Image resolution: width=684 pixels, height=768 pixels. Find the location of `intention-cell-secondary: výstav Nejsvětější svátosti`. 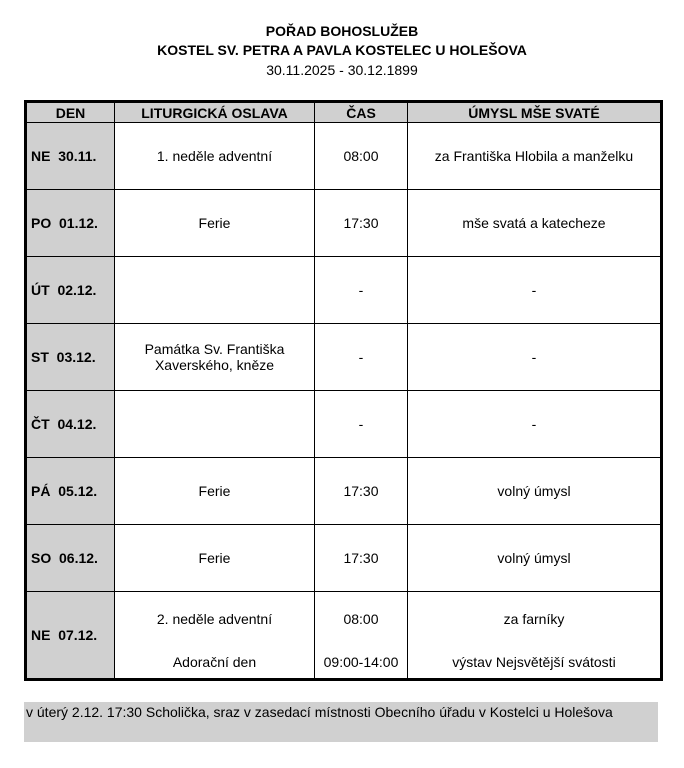

intention-cell-secondary: výstav Nejsvětější svátosti is located at coordinates (534, 662).